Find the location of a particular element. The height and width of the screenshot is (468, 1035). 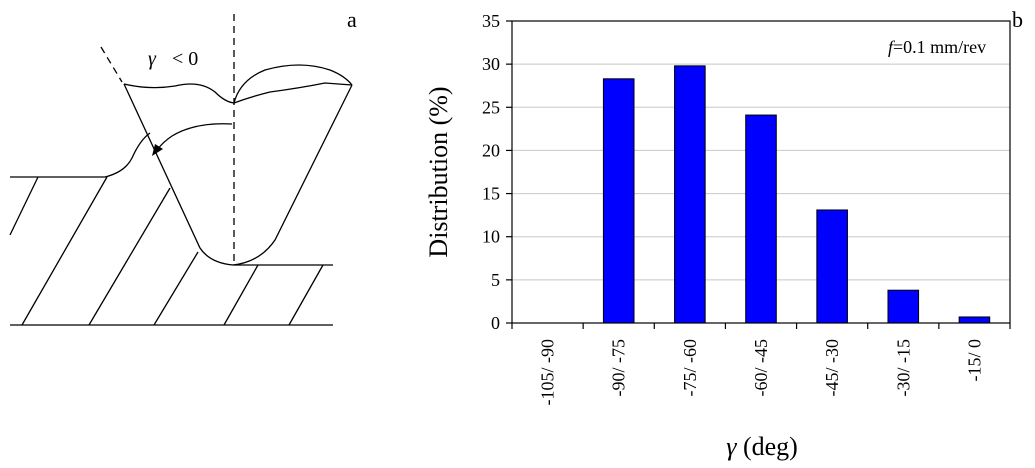

tool-outline is located at coordinates (238, 174).